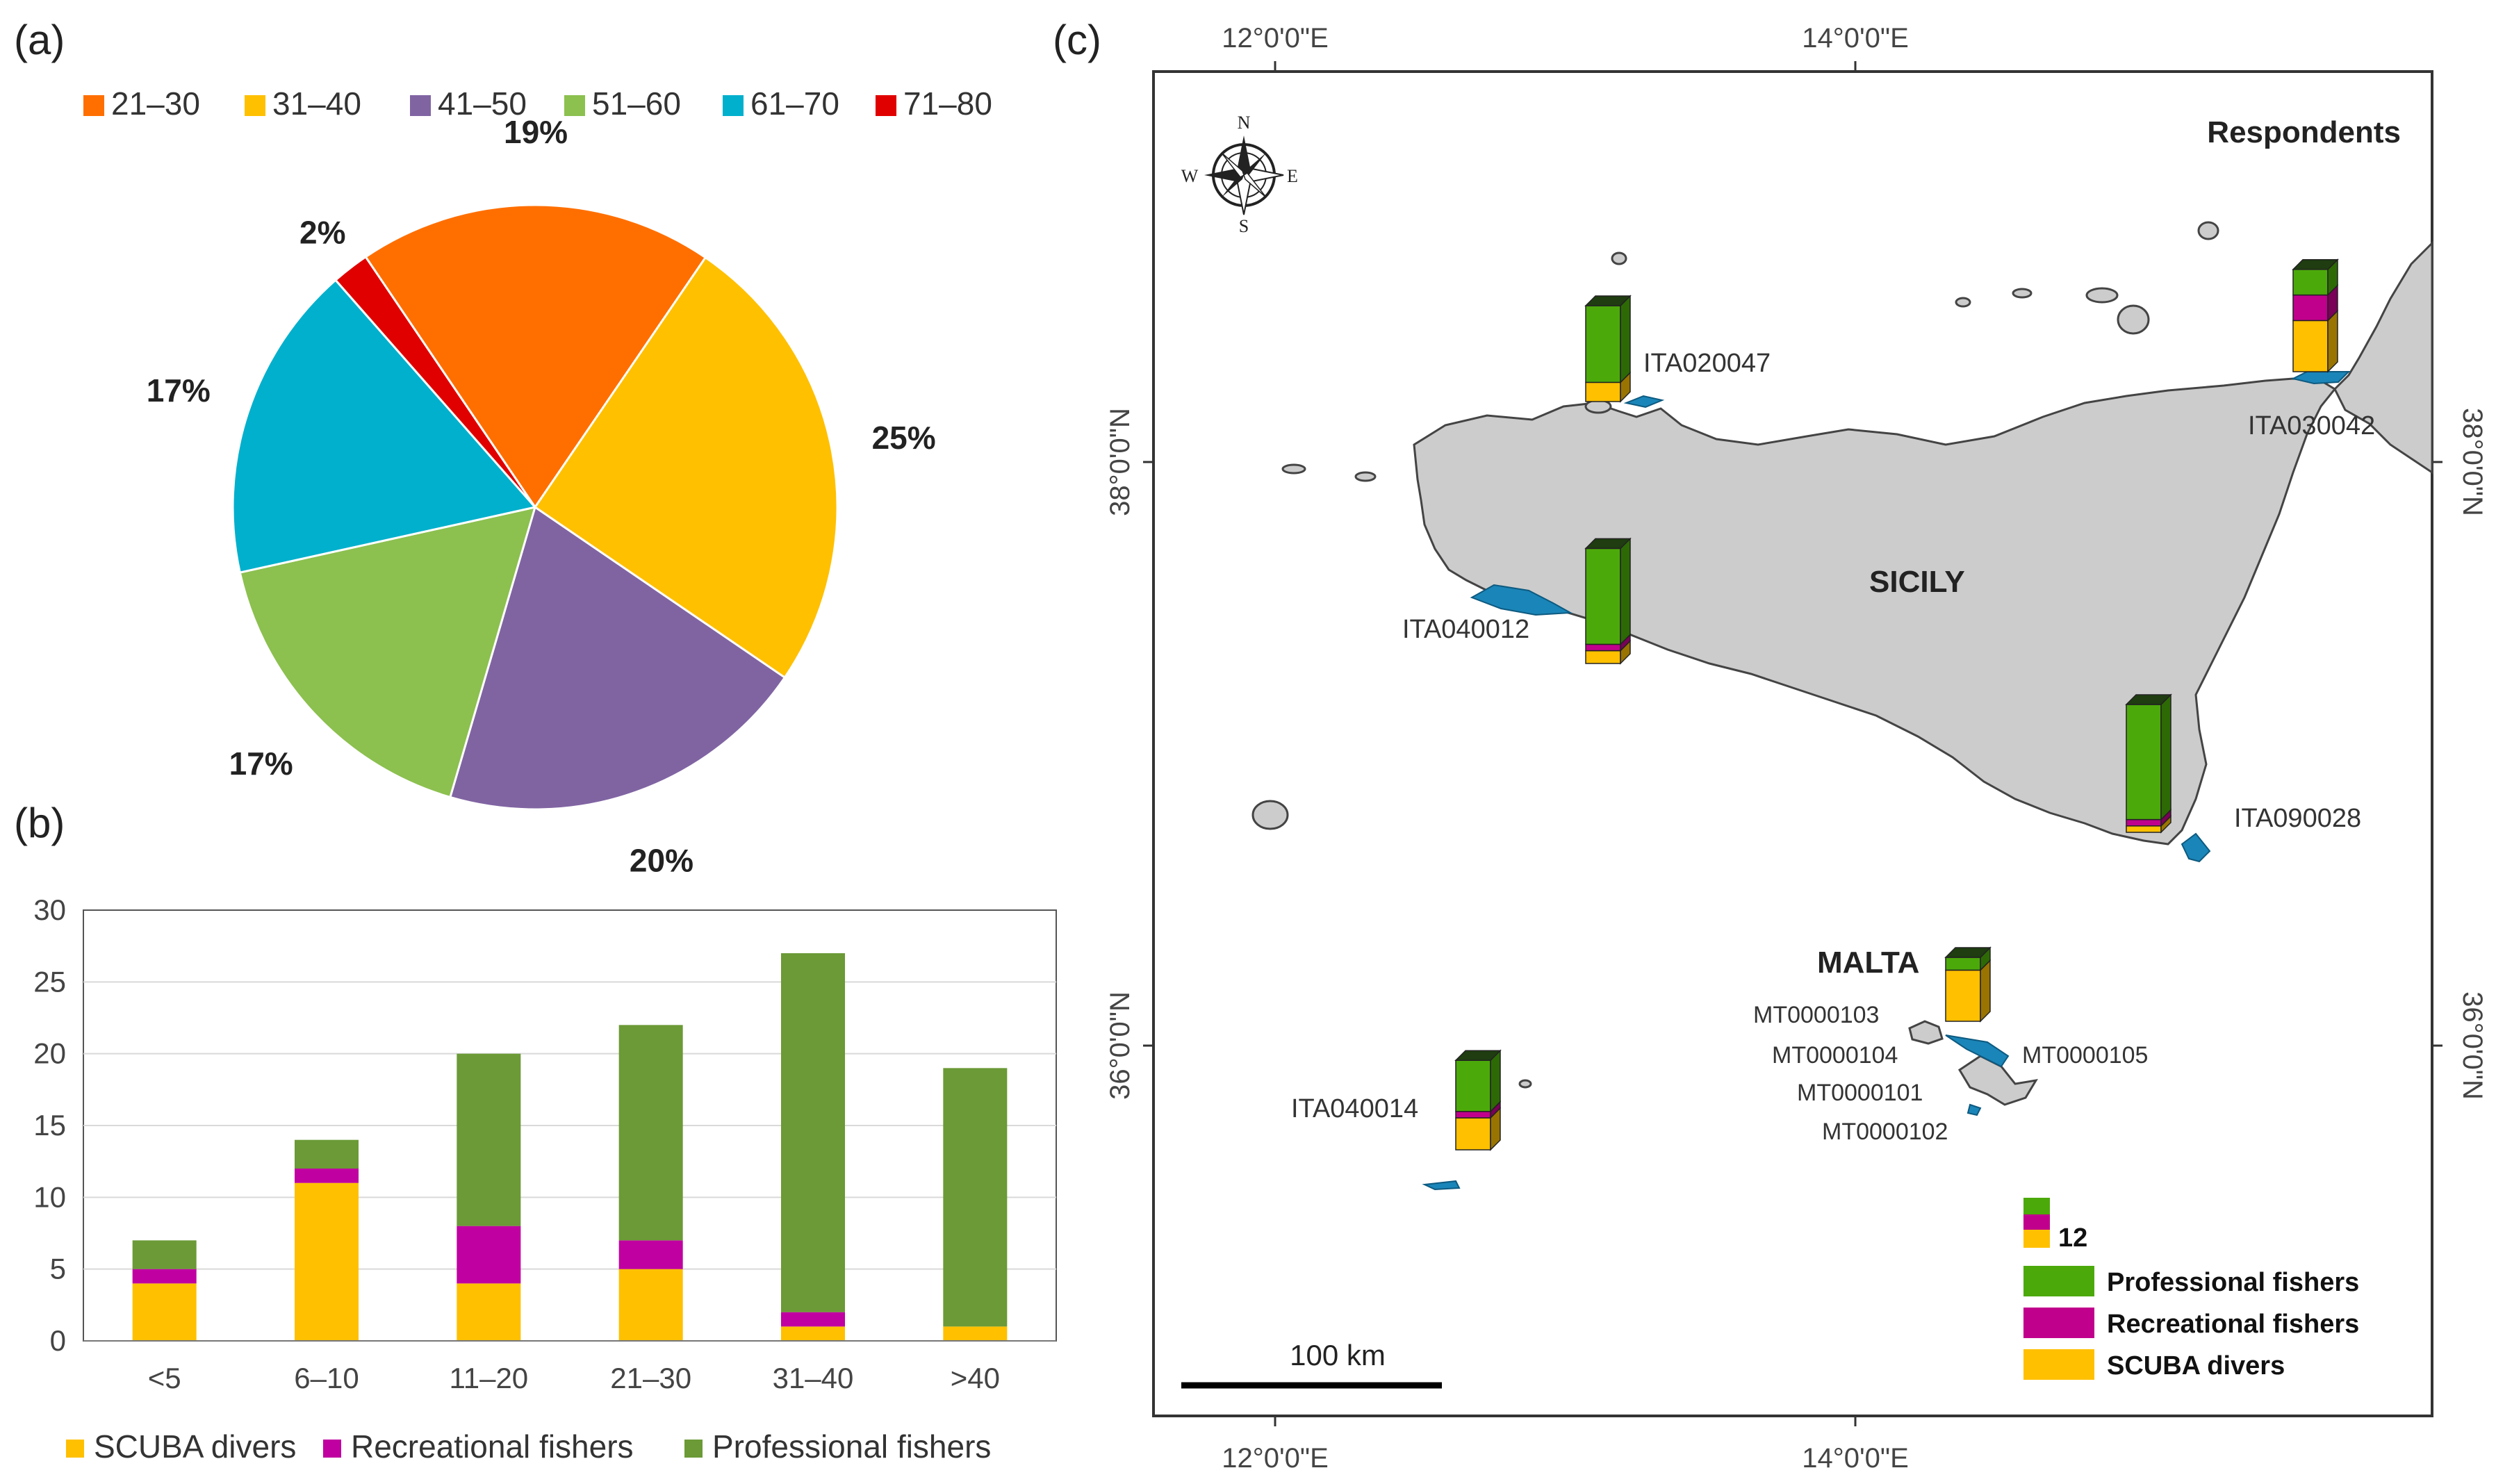  Describe the element at coordinates (813, 1333) in the screenshot. I see `bar-31-40-scuba-divers` at that location.